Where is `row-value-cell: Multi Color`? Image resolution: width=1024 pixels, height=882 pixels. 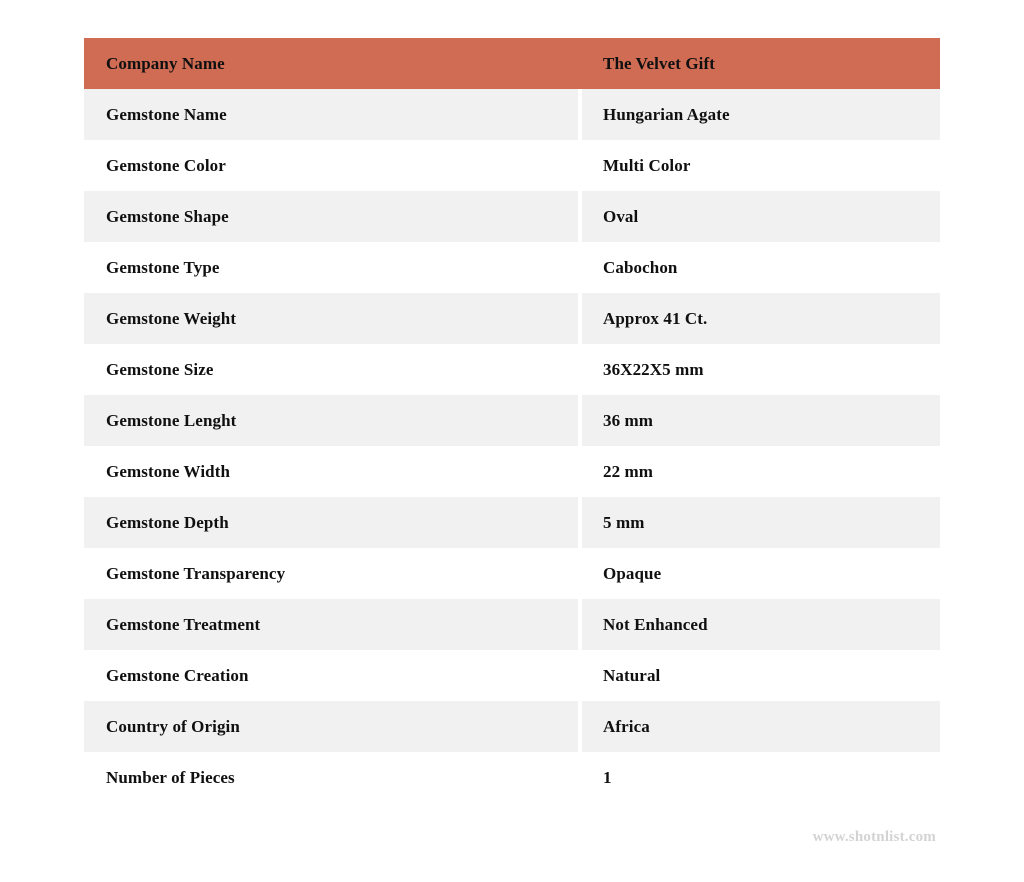
row-value-cell: Multi Color is located at coordinates (761, 165).